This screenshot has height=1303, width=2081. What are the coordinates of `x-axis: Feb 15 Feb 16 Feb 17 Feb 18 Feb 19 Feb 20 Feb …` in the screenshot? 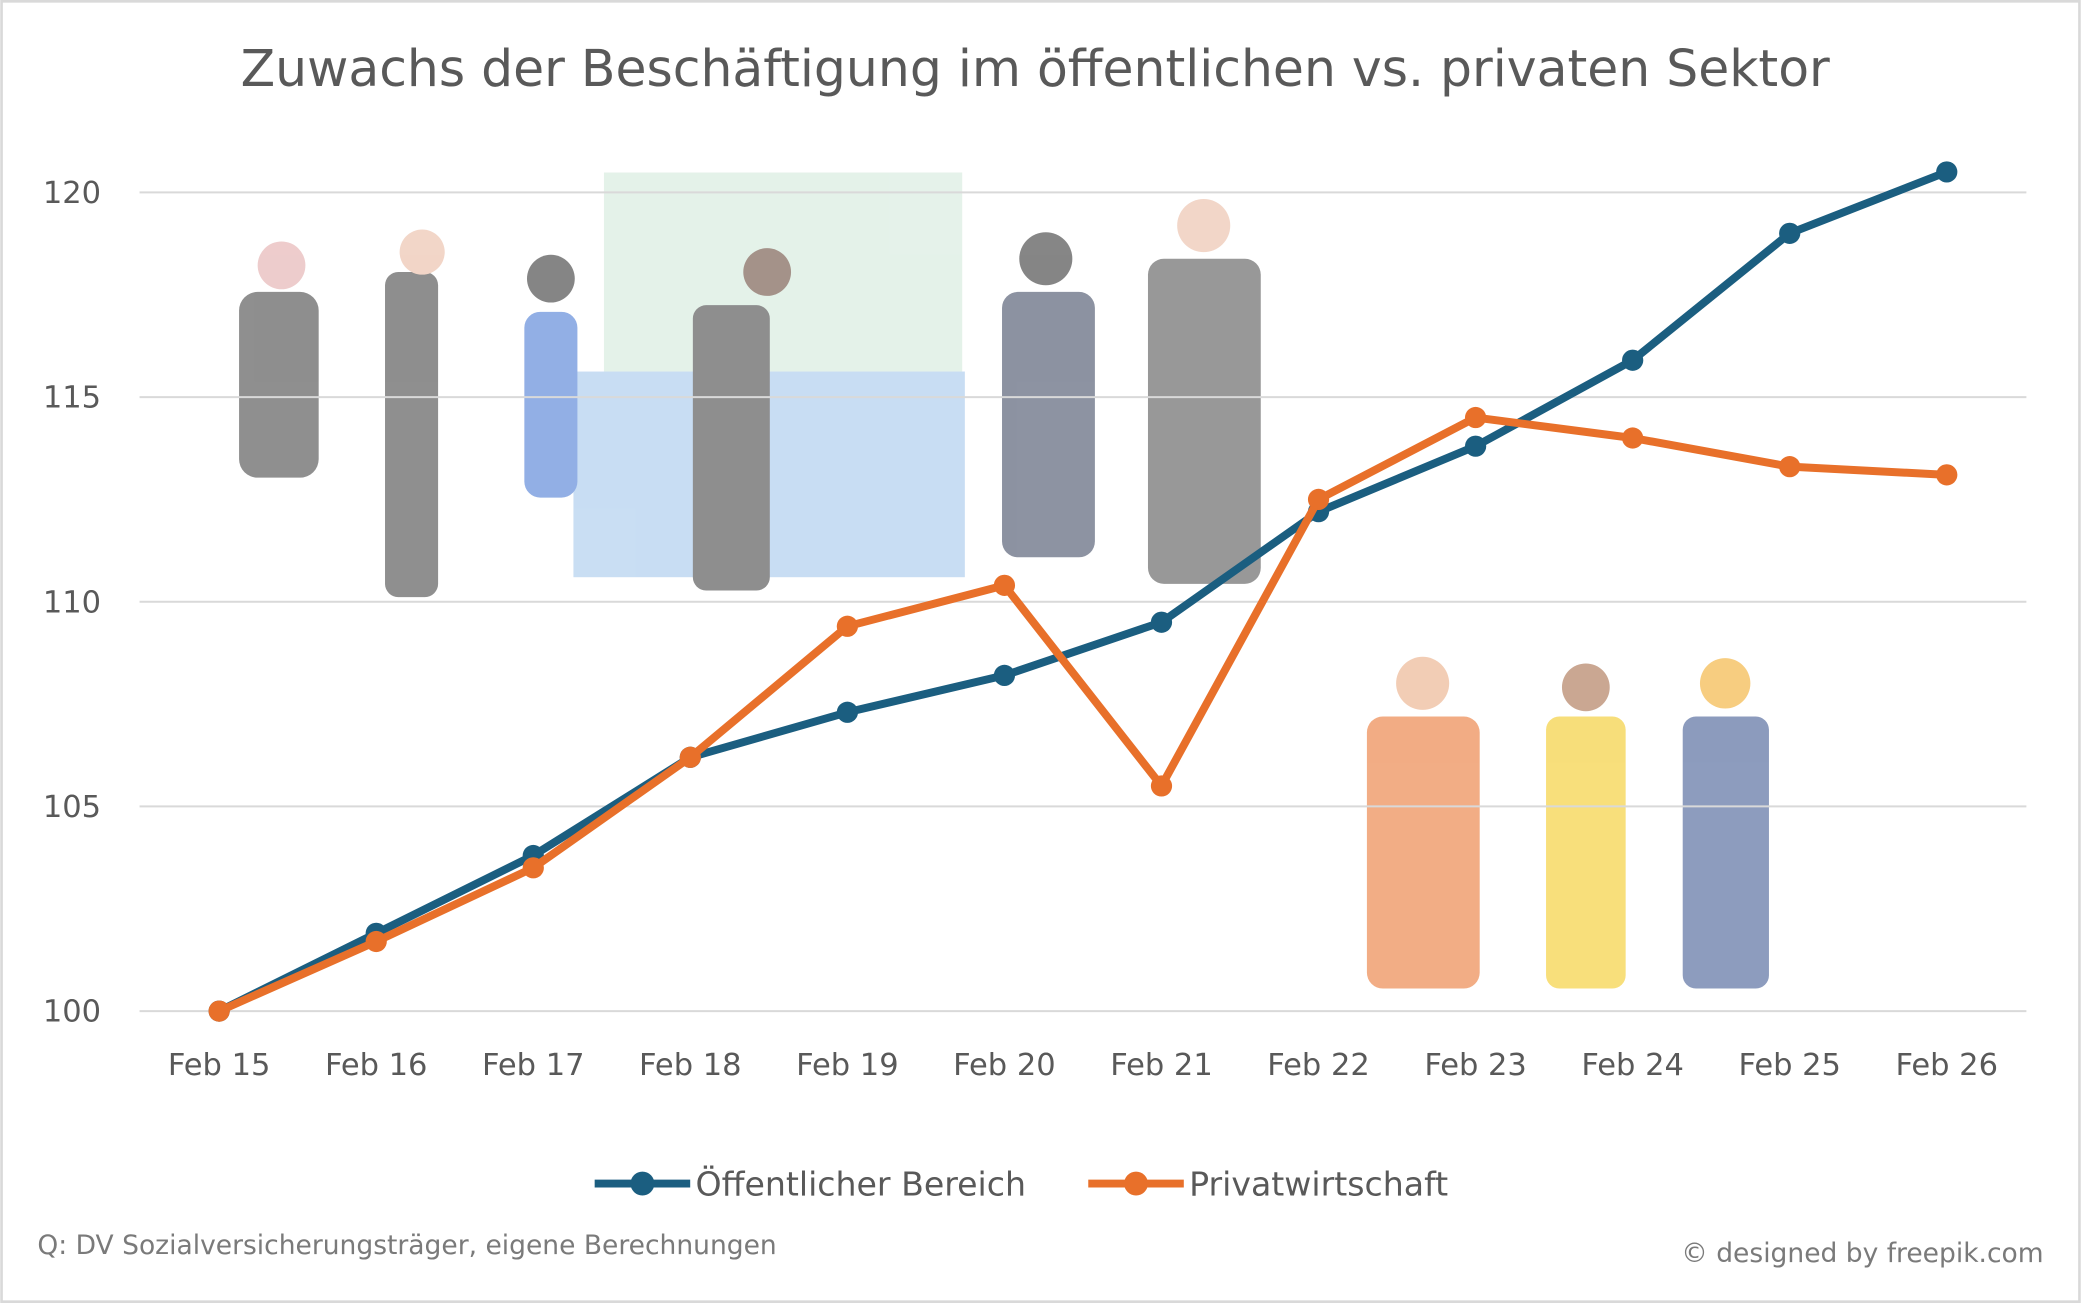 It's located at (1083, 1065).